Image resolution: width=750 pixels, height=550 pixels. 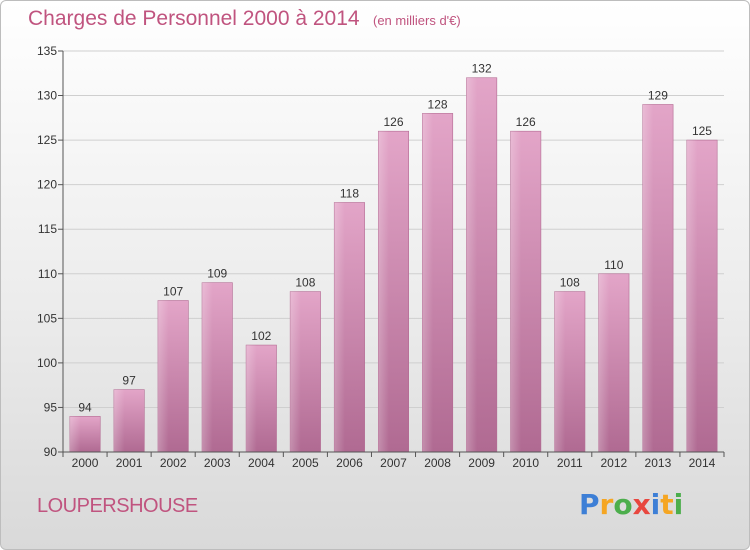 What do you see at coordinates (194, 18) in the screenshot?
I see `chart-title: Charges de Personnel 2000 à 2014` at bounding box center [194, 18].